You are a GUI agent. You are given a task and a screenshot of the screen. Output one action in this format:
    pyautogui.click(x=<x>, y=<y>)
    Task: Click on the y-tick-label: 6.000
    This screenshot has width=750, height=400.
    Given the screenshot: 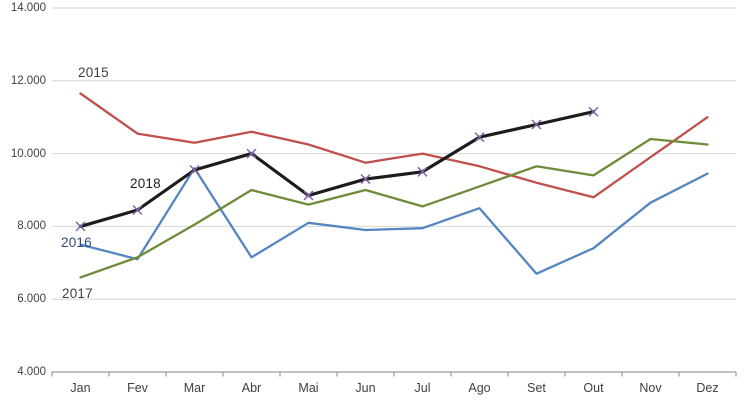 What is the action you would take?
    pyautogui.click(x=31, y=299)
    